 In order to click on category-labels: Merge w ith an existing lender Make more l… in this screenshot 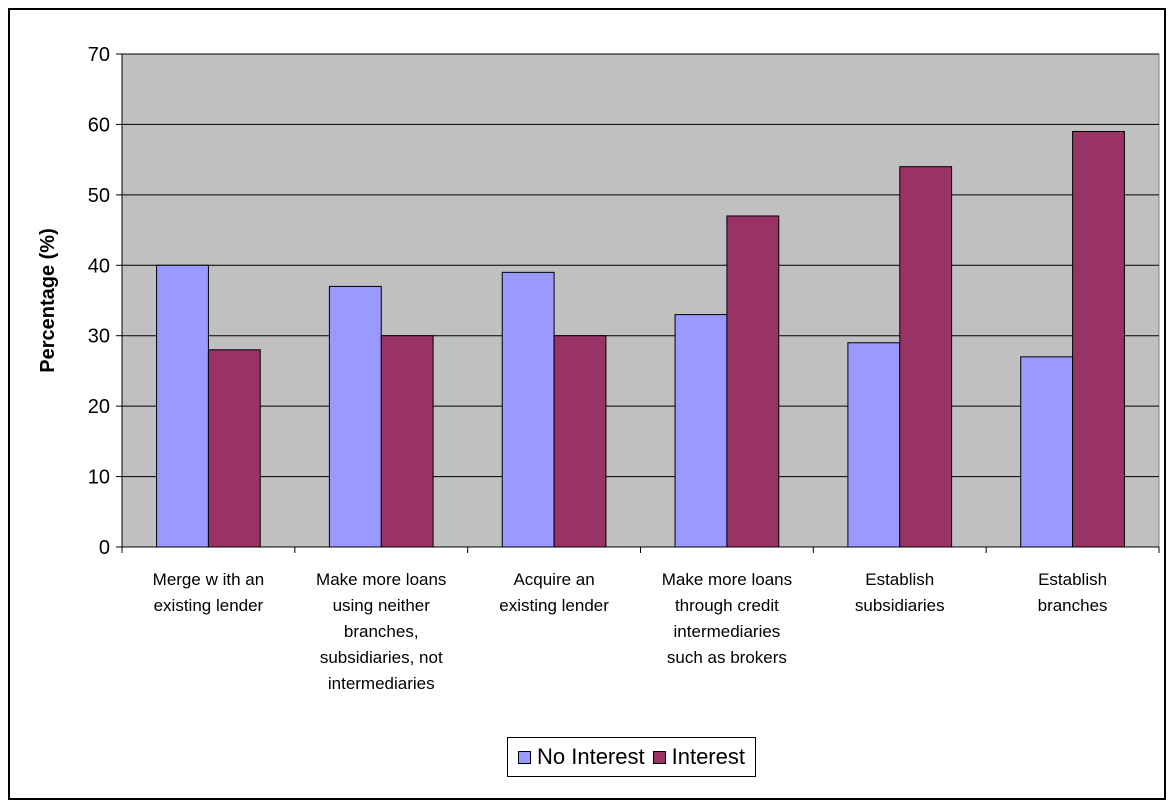, I will do `click(630, 631)`.